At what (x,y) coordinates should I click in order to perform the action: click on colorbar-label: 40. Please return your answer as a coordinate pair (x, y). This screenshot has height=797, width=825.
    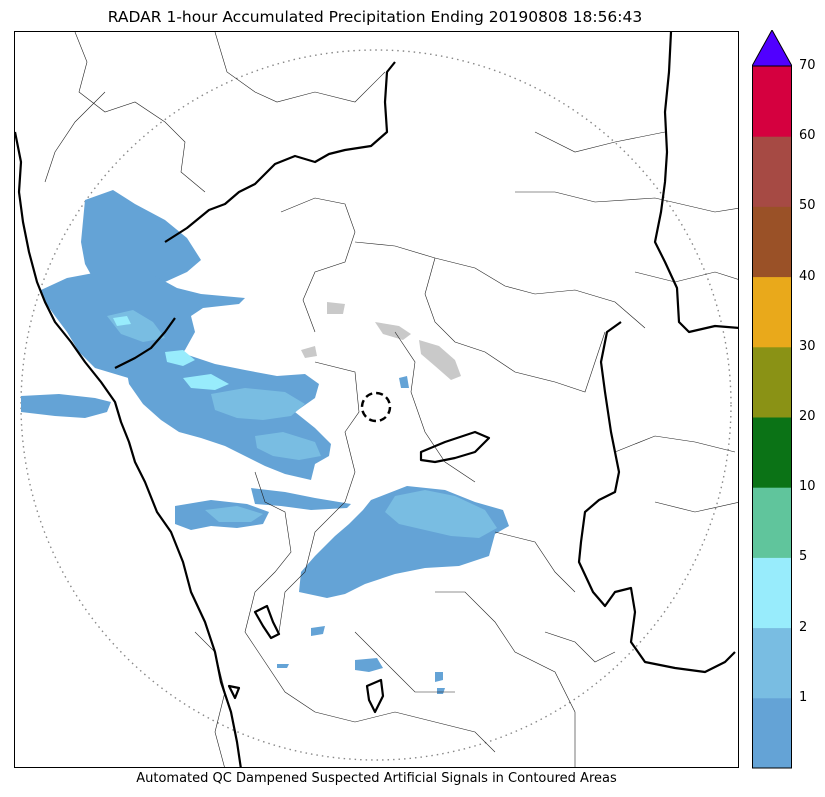
    Looking at the image, I should click on (807, 276).